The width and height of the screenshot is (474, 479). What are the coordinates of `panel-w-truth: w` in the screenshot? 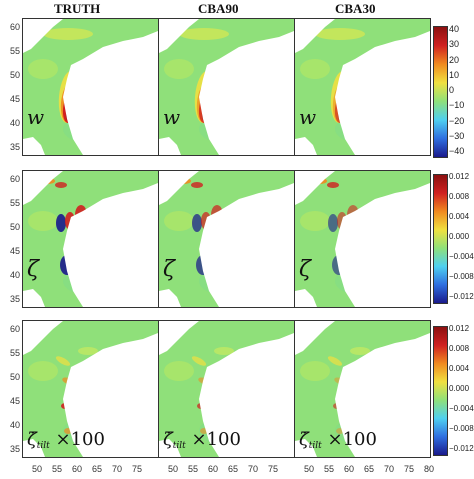 It's located at (90, 87).